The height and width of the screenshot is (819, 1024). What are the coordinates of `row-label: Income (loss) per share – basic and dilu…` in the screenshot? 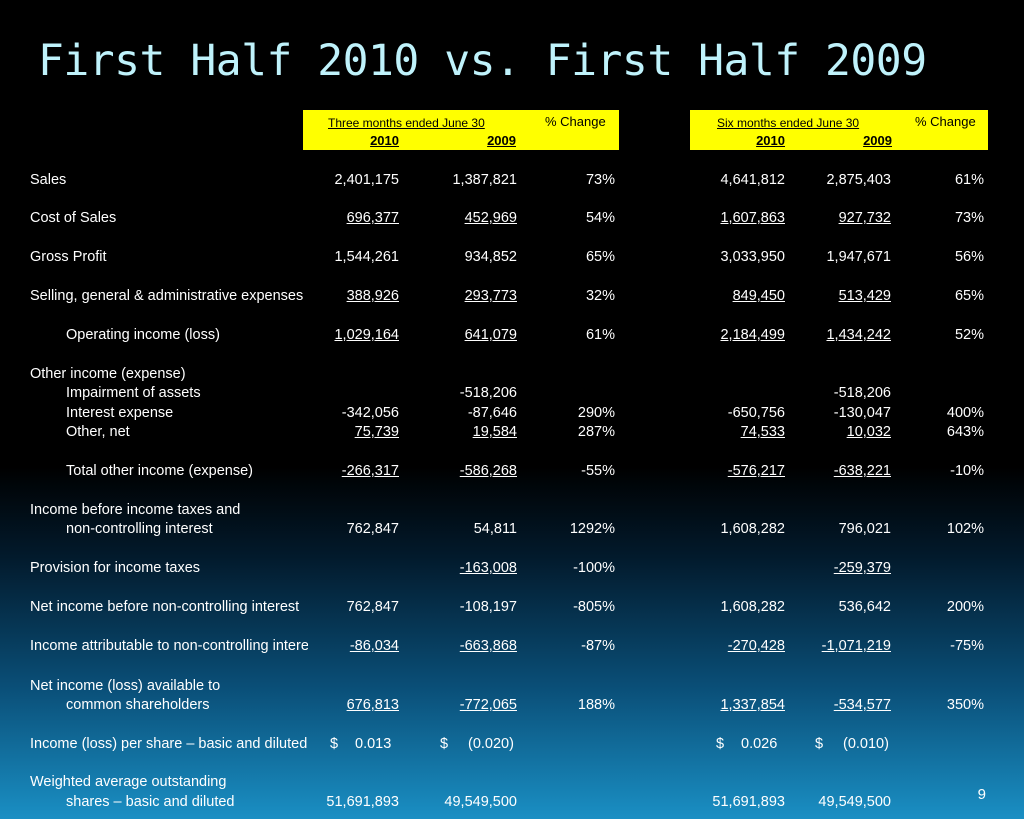 It's located at (169, 744).